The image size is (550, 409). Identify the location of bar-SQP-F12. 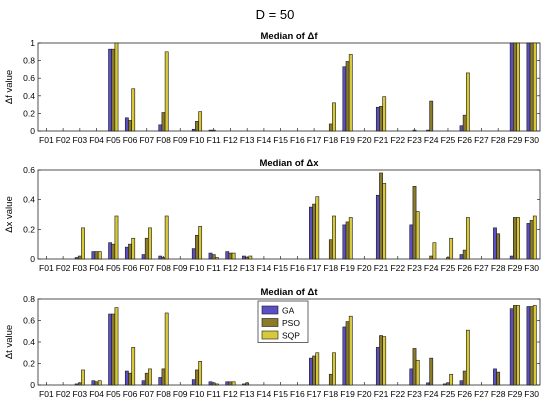
(233, 256).